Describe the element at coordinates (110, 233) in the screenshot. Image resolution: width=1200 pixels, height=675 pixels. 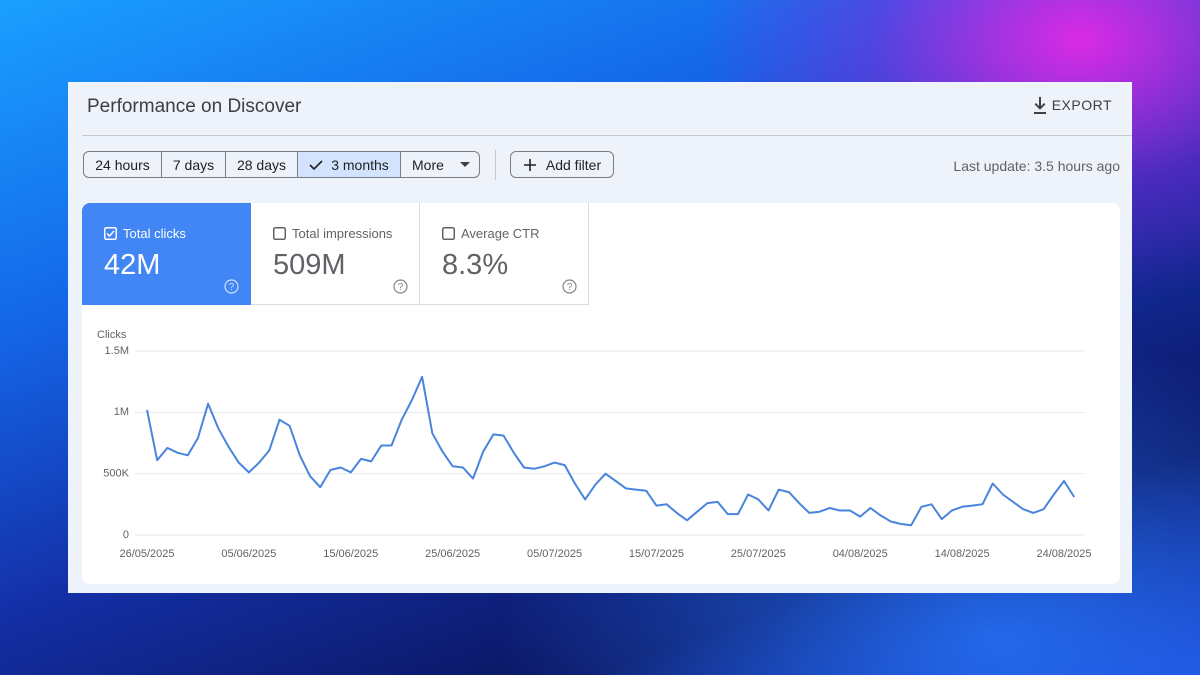
I see `checkbox-checked` at that location.